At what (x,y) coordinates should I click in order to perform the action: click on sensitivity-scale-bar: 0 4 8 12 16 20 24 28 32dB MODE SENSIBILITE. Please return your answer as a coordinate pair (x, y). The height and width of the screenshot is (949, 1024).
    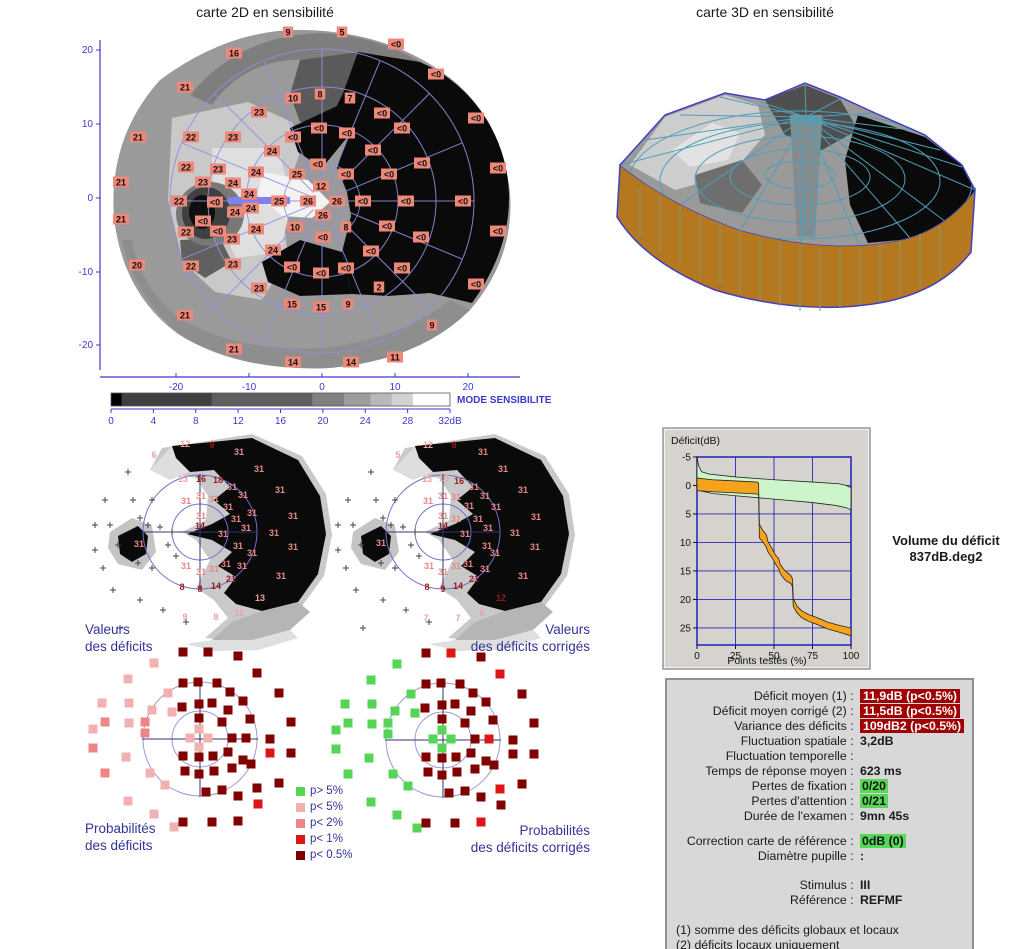
    Looking at the image, I should click on (330, 409).